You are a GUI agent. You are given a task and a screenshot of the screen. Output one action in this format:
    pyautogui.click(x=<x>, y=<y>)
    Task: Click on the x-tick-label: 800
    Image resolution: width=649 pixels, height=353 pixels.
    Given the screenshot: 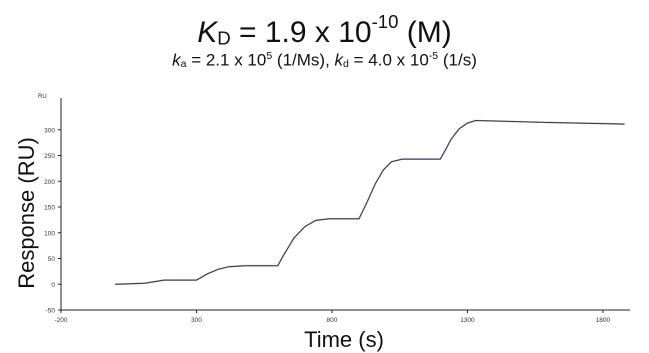 What is the action you would take?
    pyautogui.click(x=332, y=320)
    